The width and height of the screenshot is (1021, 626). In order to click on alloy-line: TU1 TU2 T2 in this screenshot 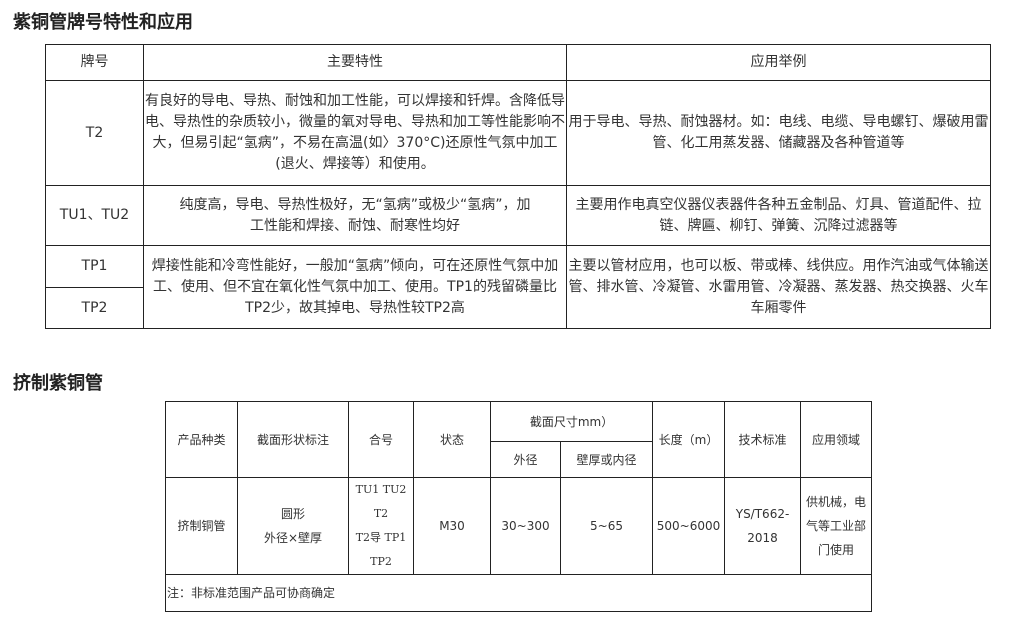, I will do `click(381, 501)`.